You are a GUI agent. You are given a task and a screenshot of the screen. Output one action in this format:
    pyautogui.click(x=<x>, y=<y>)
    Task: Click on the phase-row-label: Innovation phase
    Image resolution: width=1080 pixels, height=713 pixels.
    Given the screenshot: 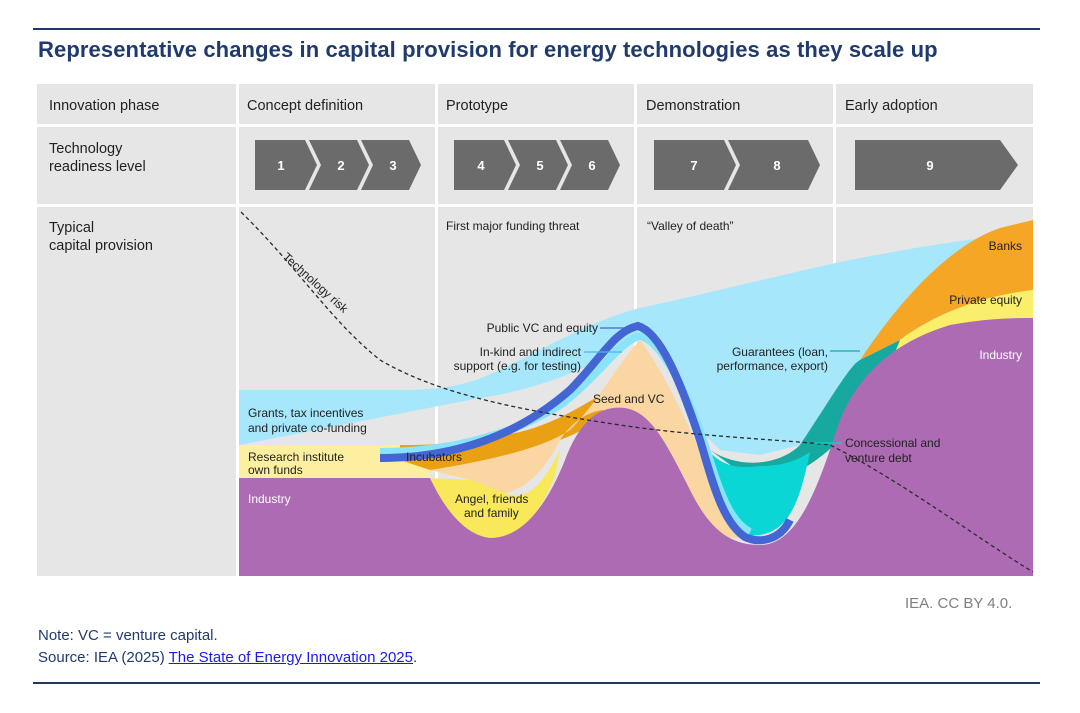 What is the action you would take?
    pyautogui.click(x=104, y=106)
    